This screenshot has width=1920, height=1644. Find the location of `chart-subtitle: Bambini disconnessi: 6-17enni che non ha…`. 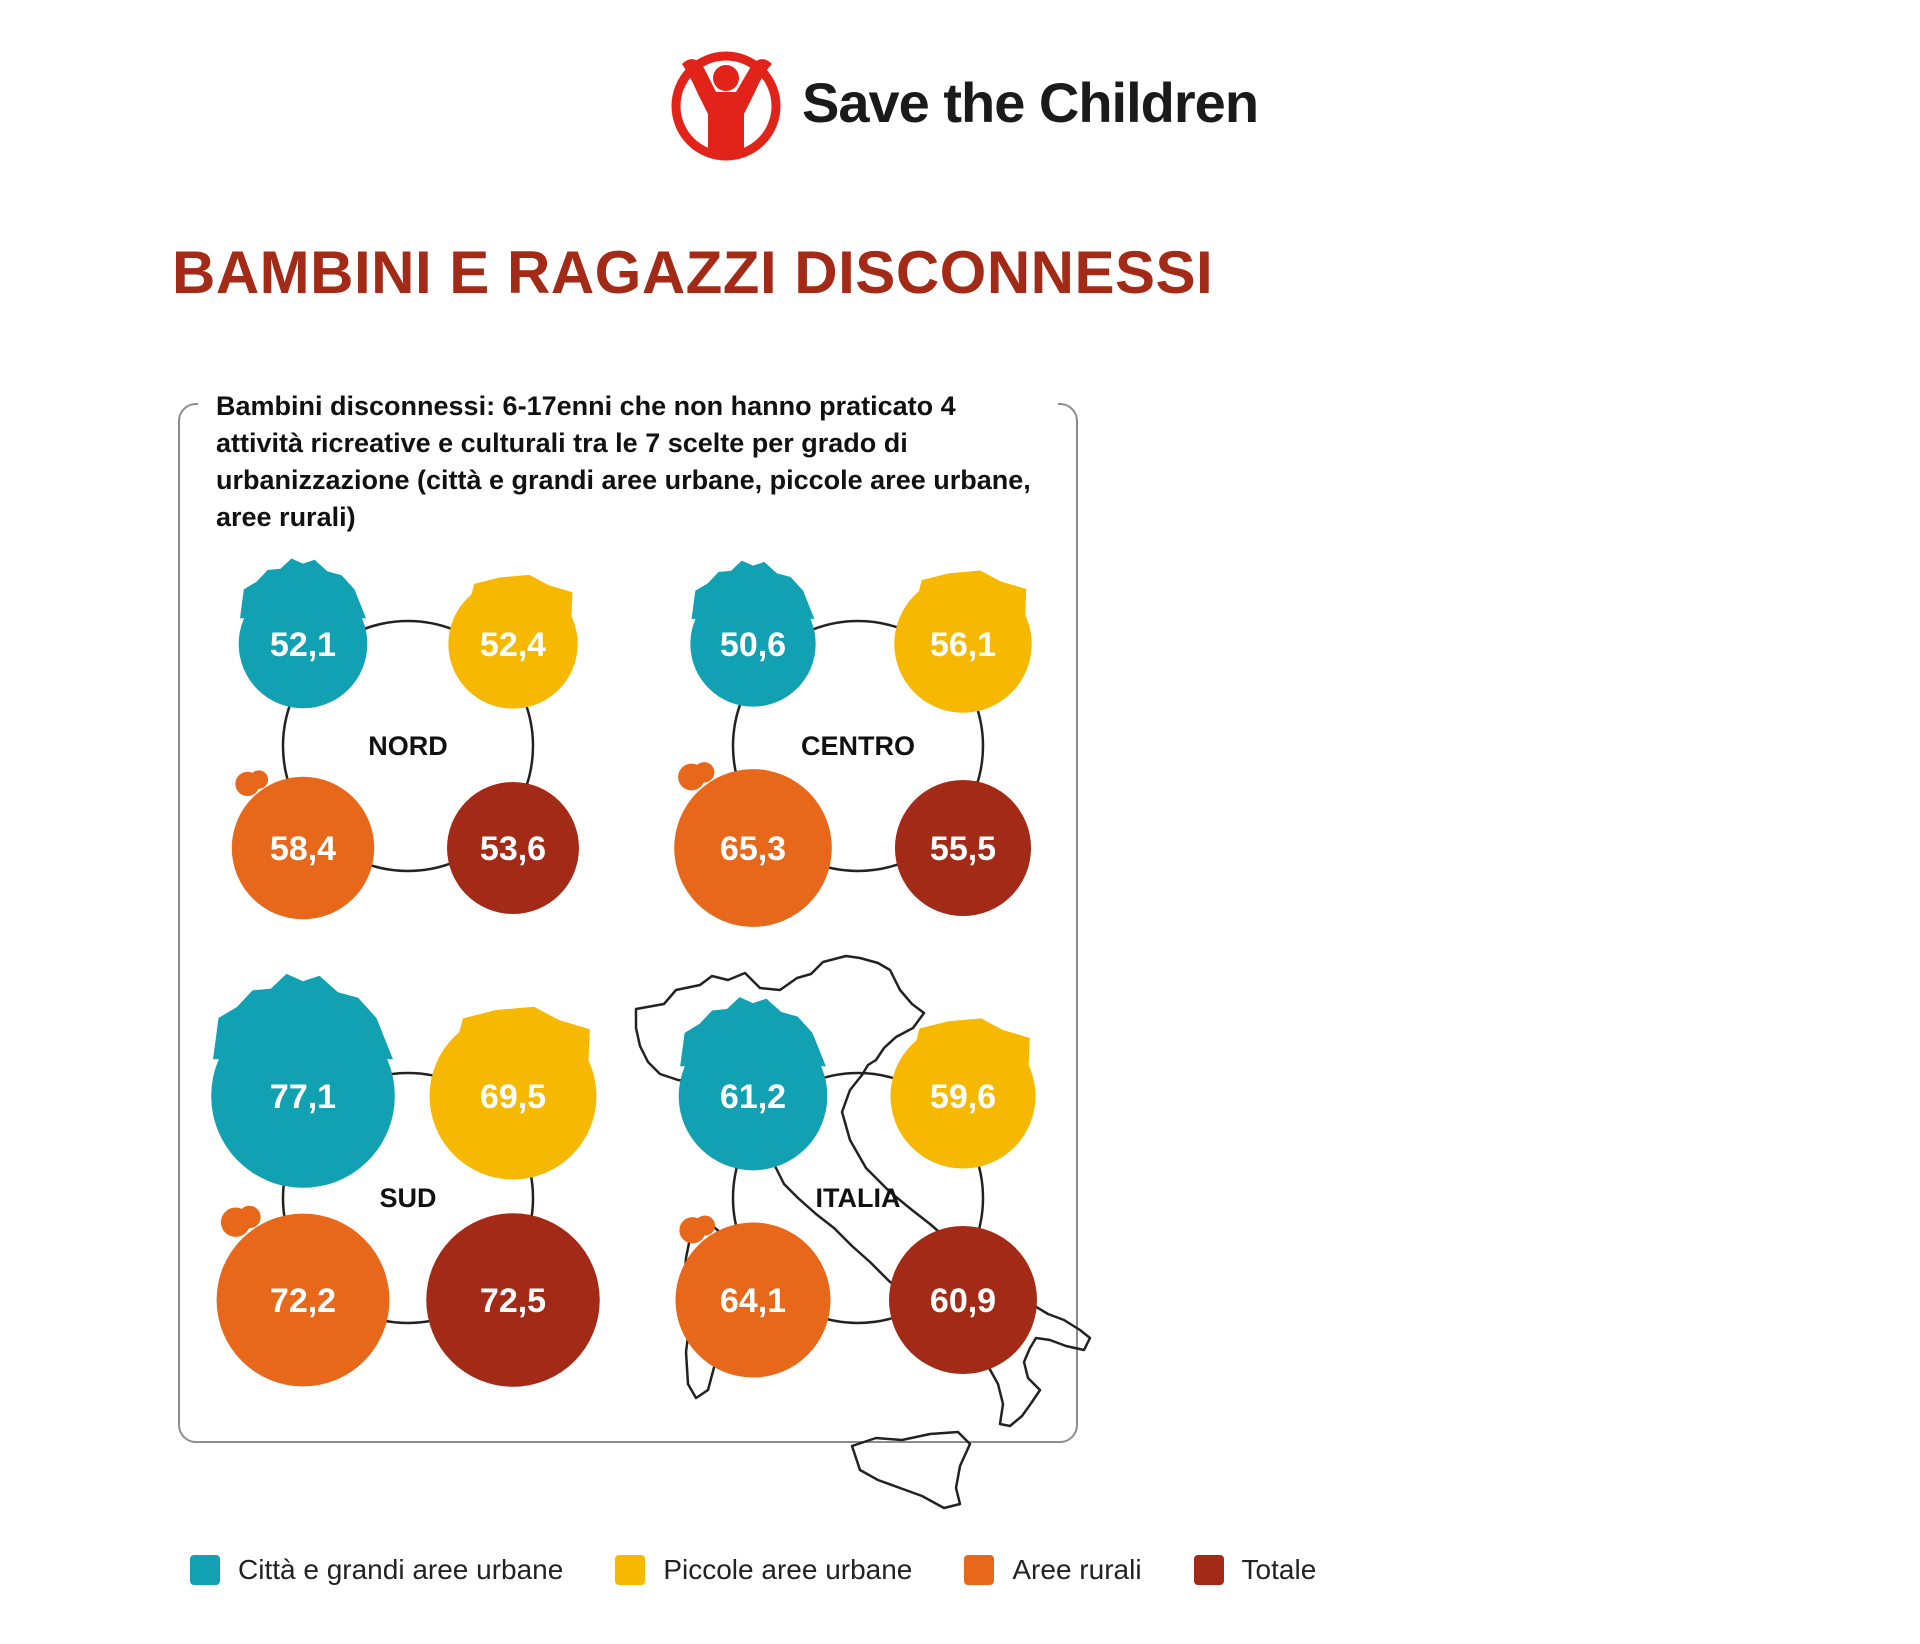

chart-subtitle: Bambini disconnessi: 6-17enni che non ha… is located at coordinates (628, 462).